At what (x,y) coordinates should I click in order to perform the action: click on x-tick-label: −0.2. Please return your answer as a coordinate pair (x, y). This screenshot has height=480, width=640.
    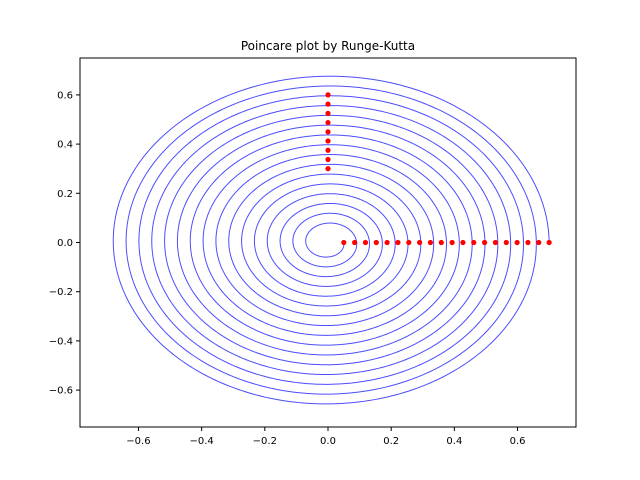
    Looking at the image, I should click on (265, 441).